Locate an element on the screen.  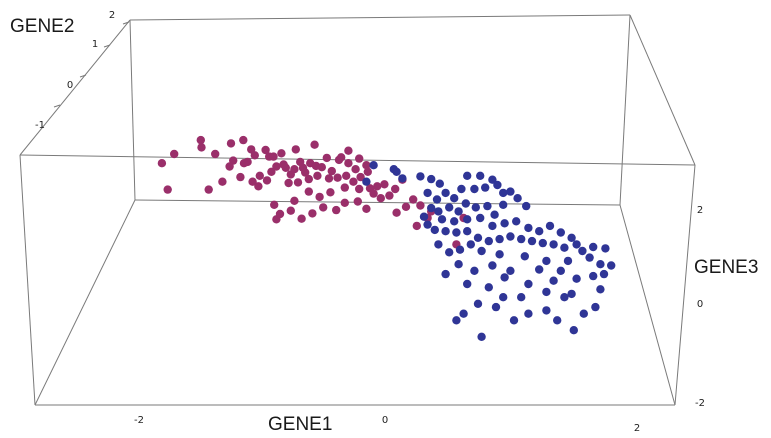
gene1-tick-label: -2 is located at coordinates (139, 420).